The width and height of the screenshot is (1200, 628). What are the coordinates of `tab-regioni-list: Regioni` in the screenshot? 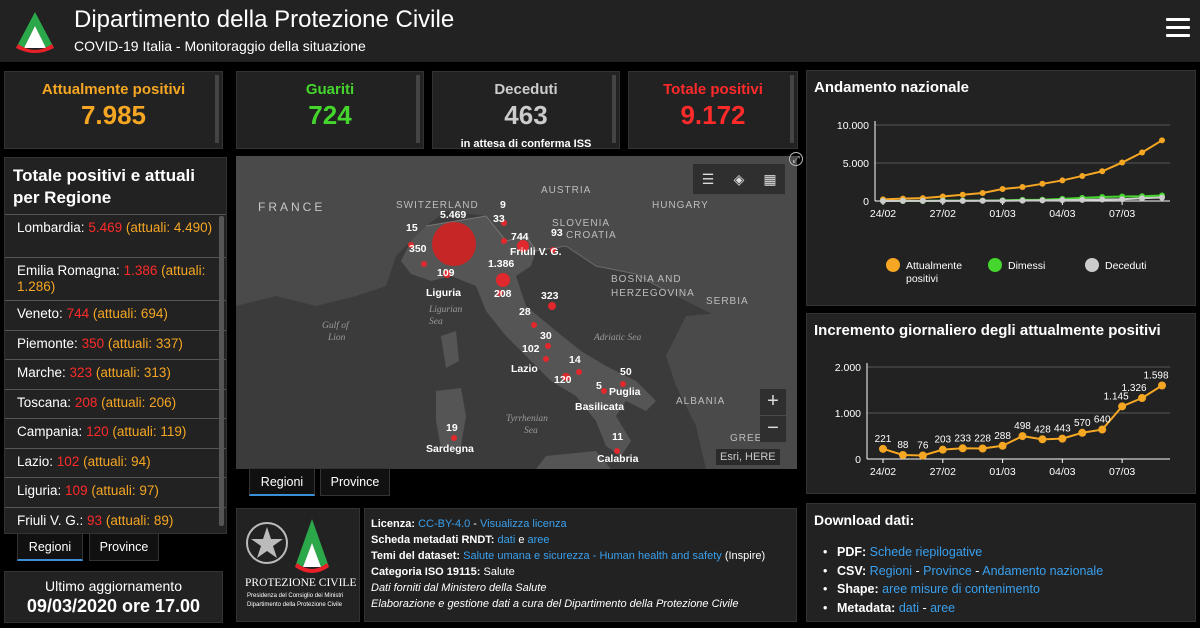 It's located at (50, 547).